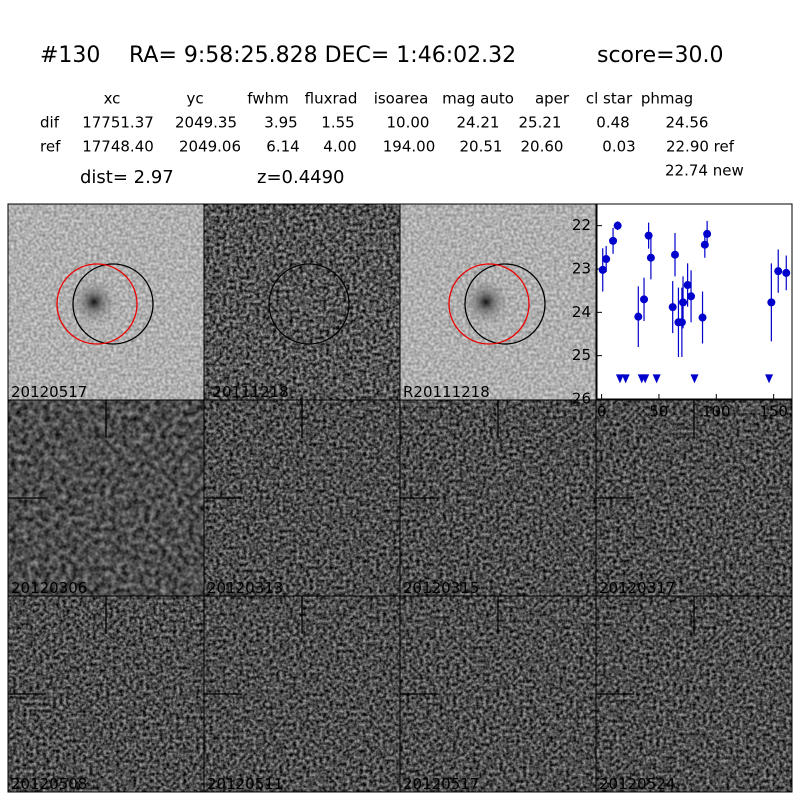  Describe the element at coordinates (481, 147) in the screenshot. I see `table-cell: 20.51` at that location.